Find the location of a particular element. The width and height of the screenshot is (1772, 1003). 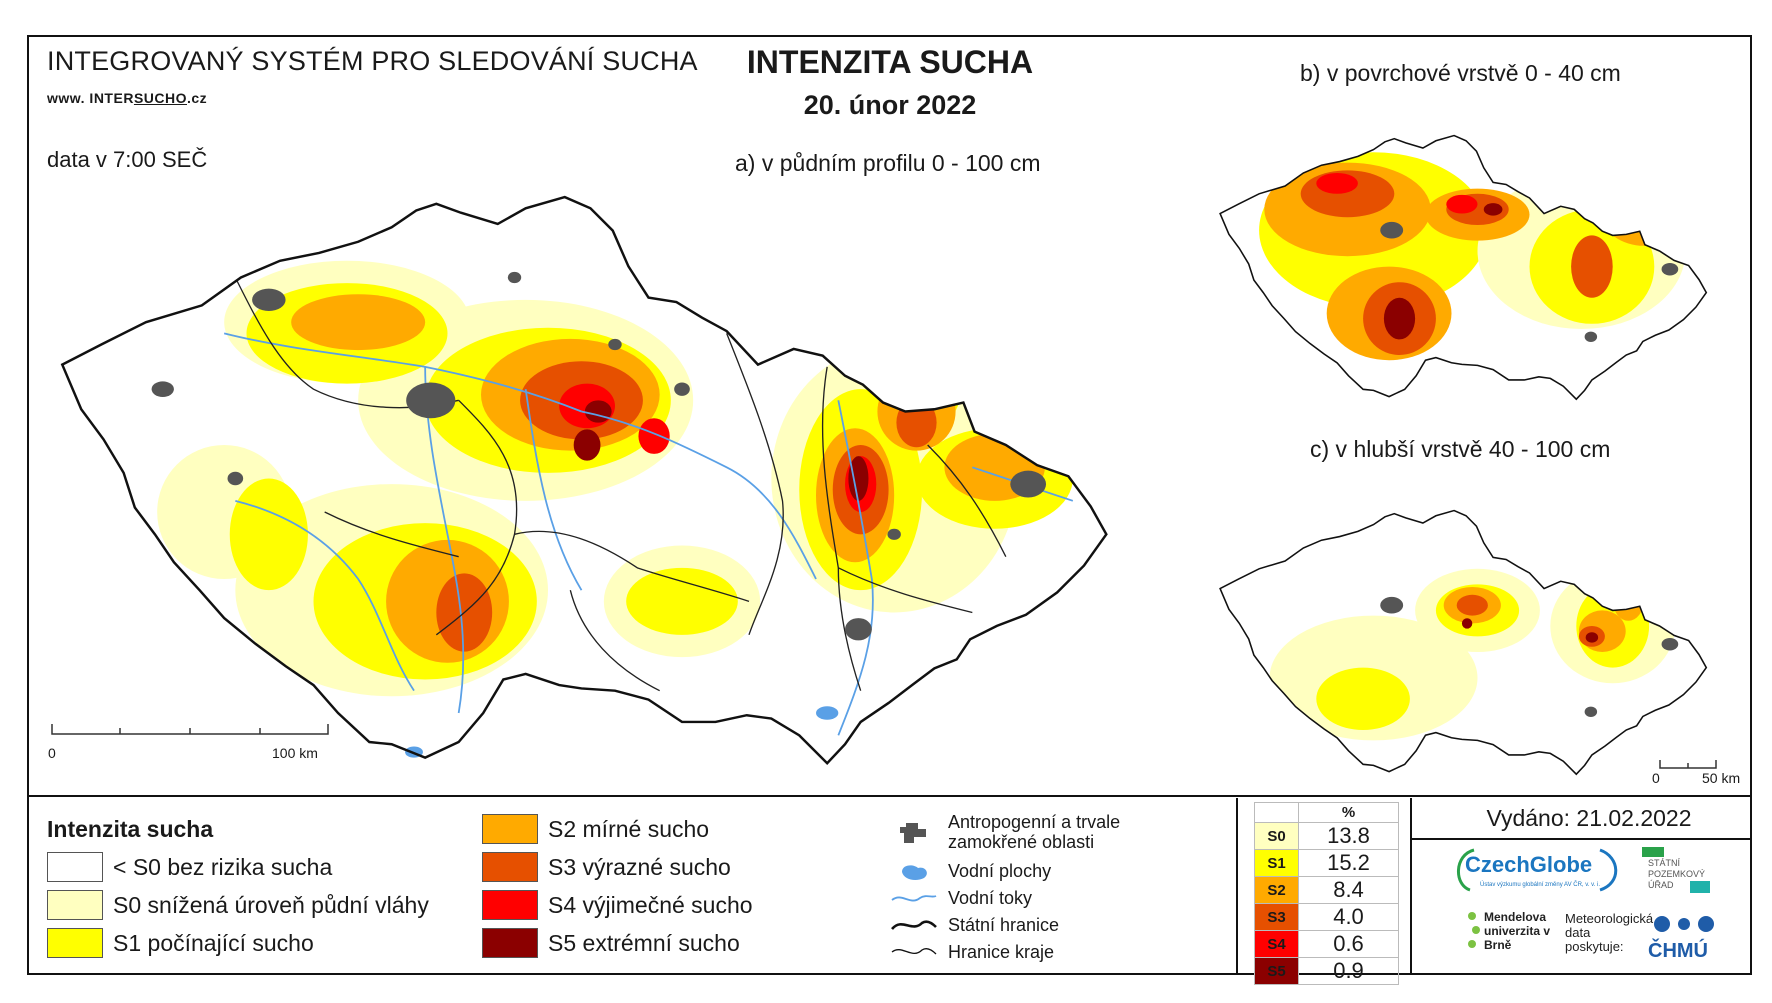

chmu-logo: ČHMÚ is located at coordinates (1678, 951).